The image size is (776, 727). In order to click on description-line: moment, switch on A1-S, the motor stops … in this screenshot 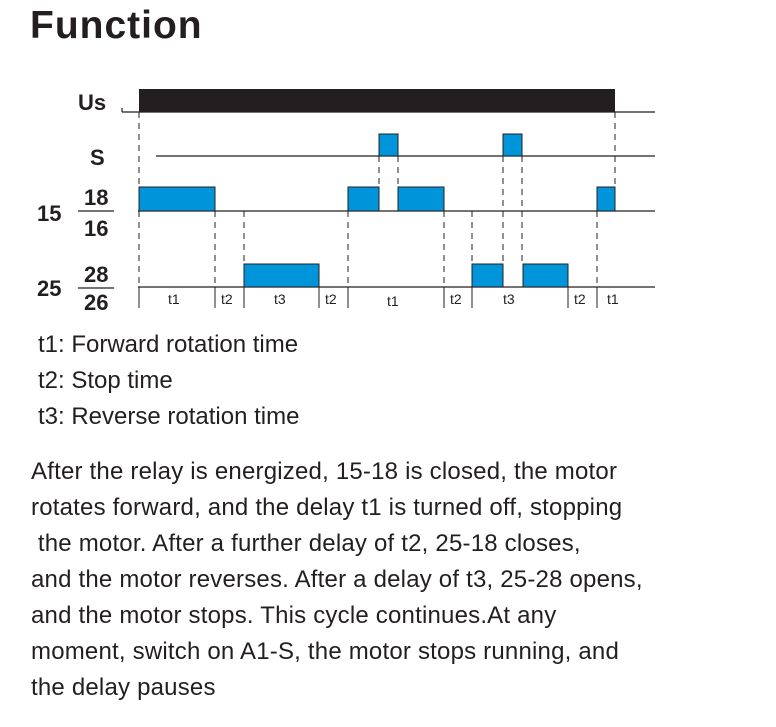, I will do `click(396, 652)`.